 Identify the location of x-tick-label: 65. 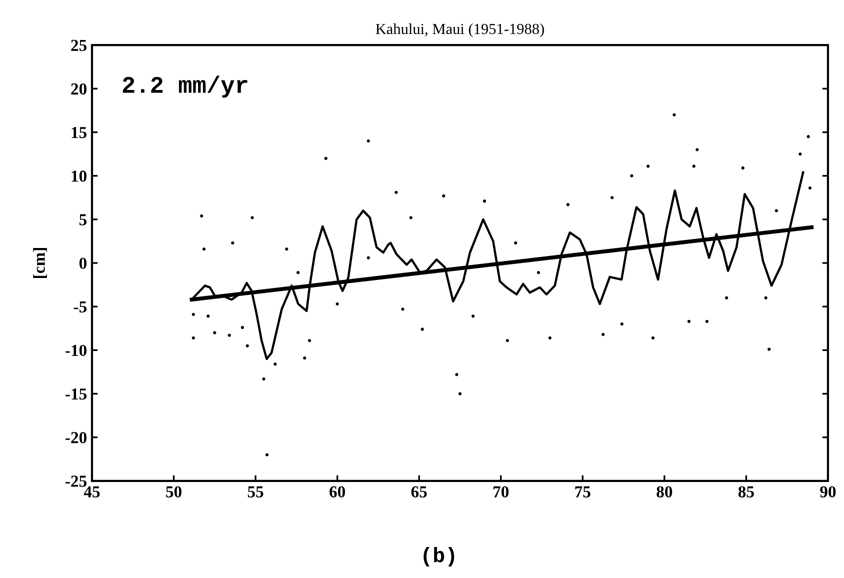
(419, 492).